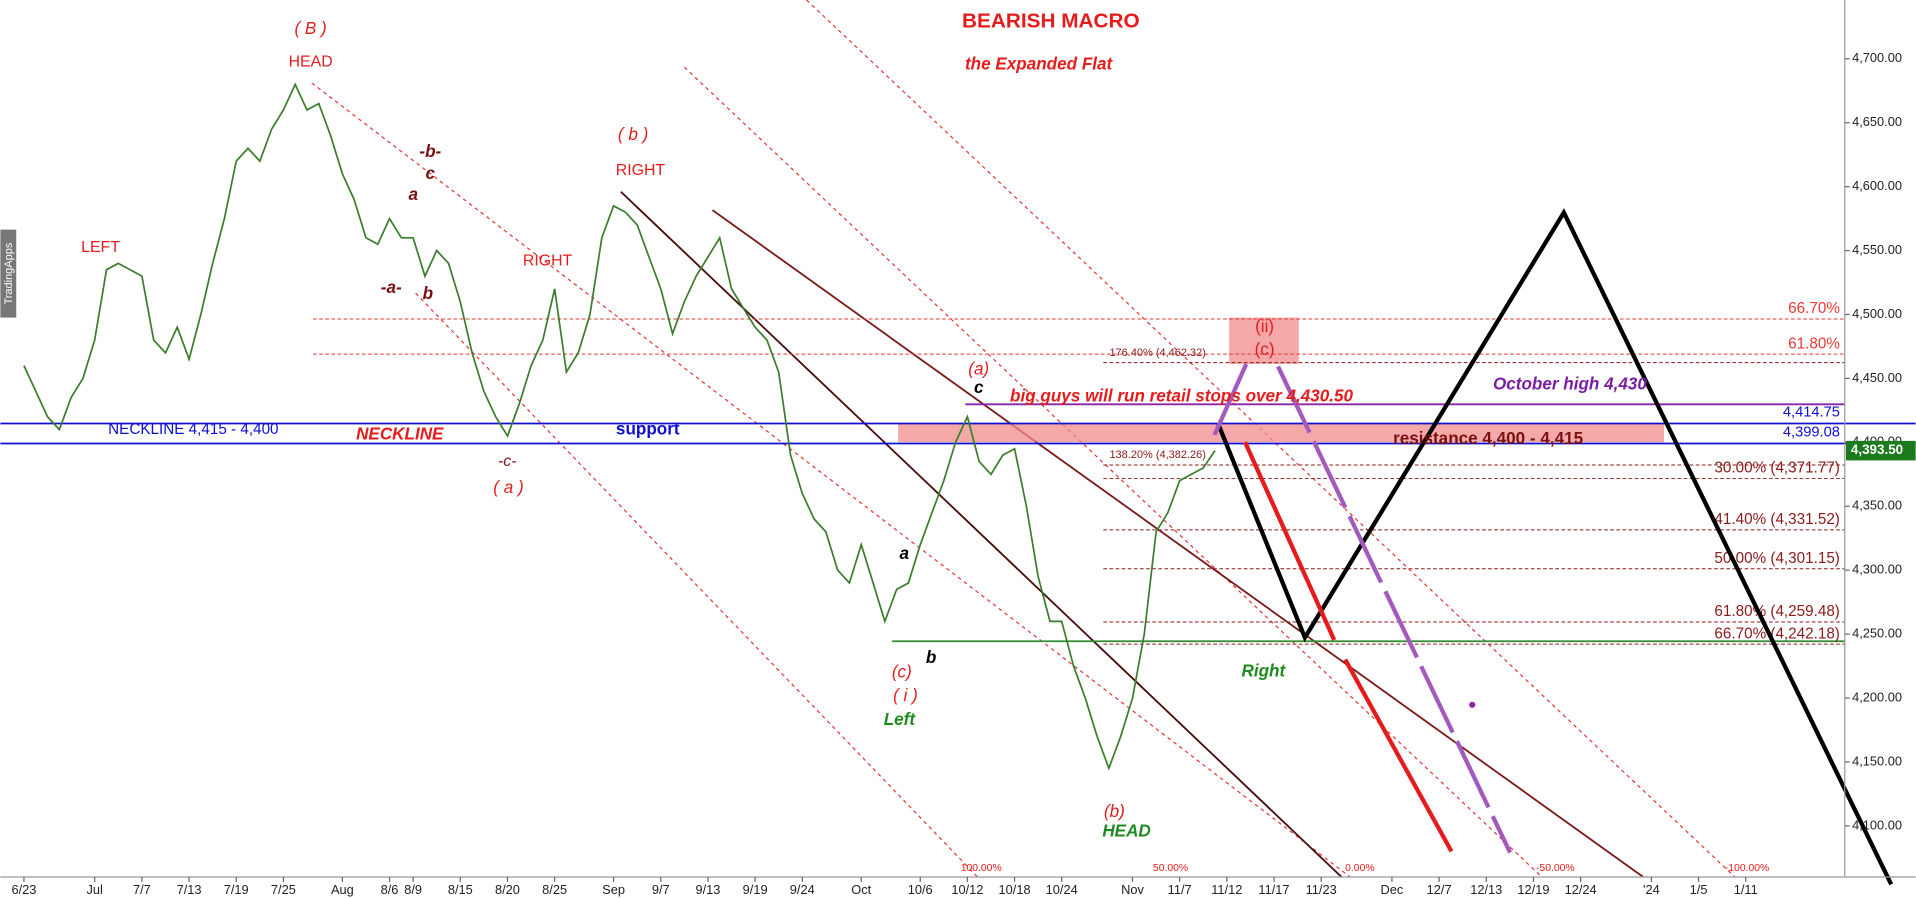 This screenshot has width=1916, height=899. I want to click on annotation: ( i ), so click(905, 695).